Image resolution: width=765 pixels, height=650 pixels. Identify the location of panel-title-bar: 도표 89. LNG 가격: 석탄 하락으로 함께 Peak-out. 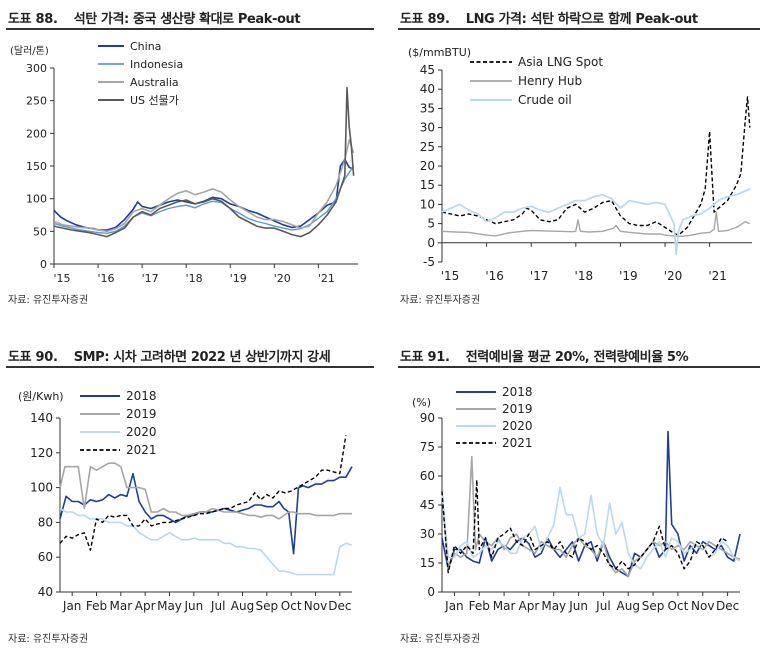
(579, 18).